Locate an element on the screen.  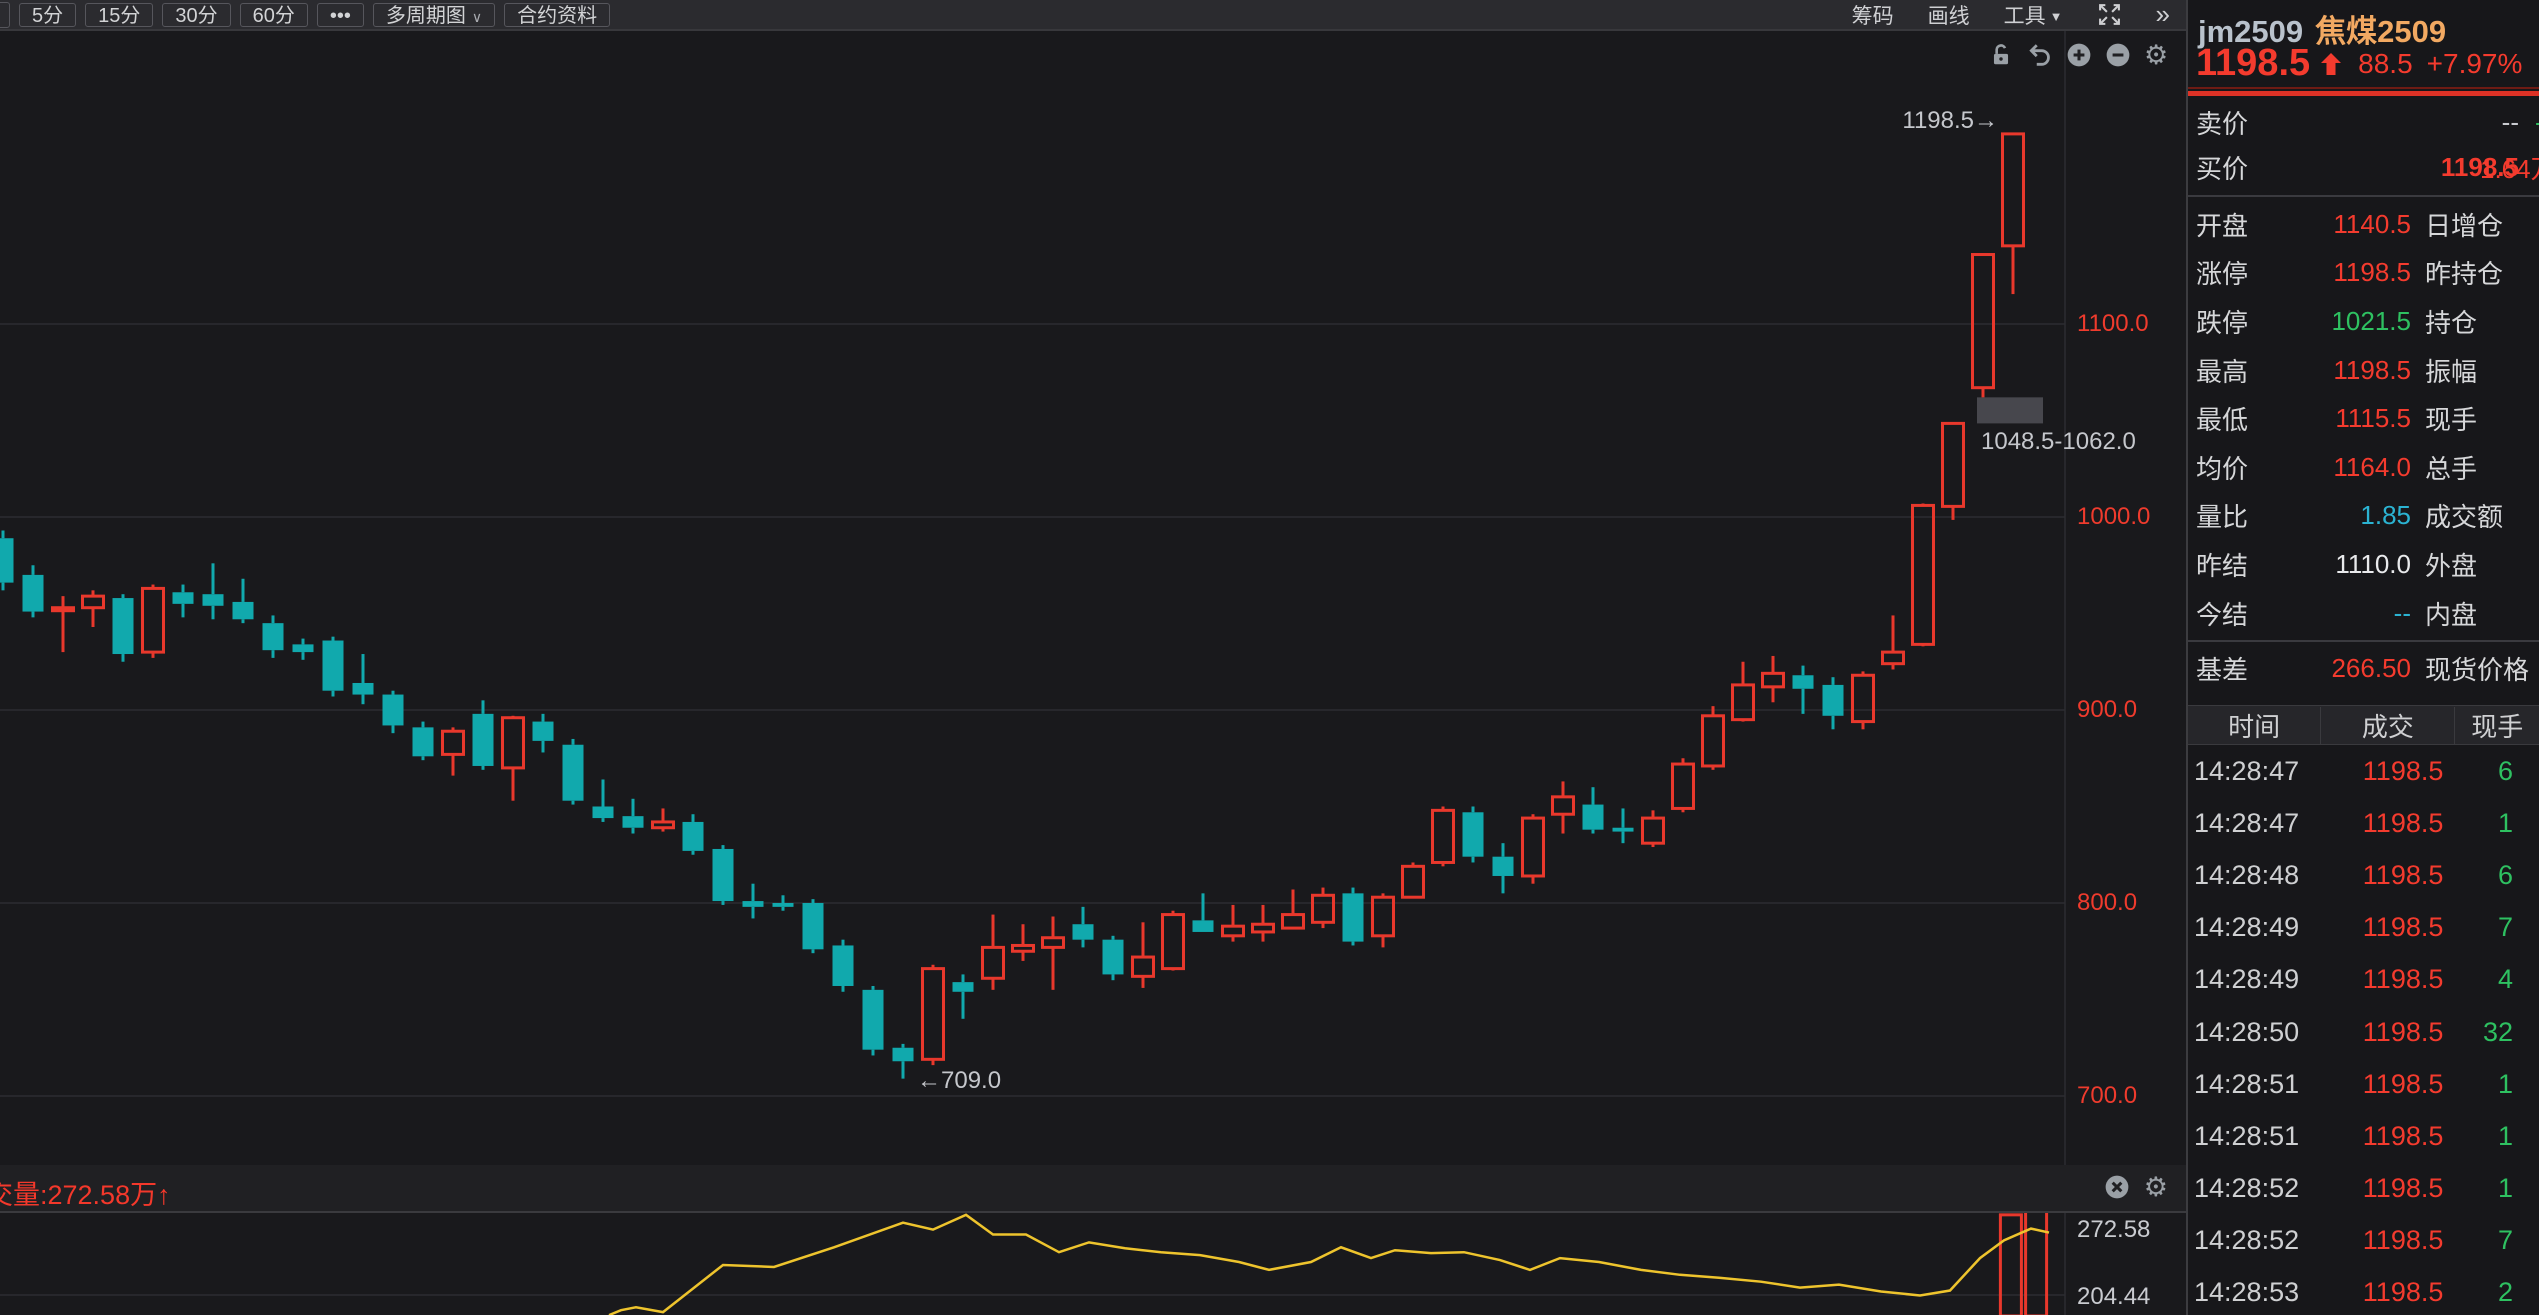
more-periods-button: ••• is located at coordinates (340, 14).